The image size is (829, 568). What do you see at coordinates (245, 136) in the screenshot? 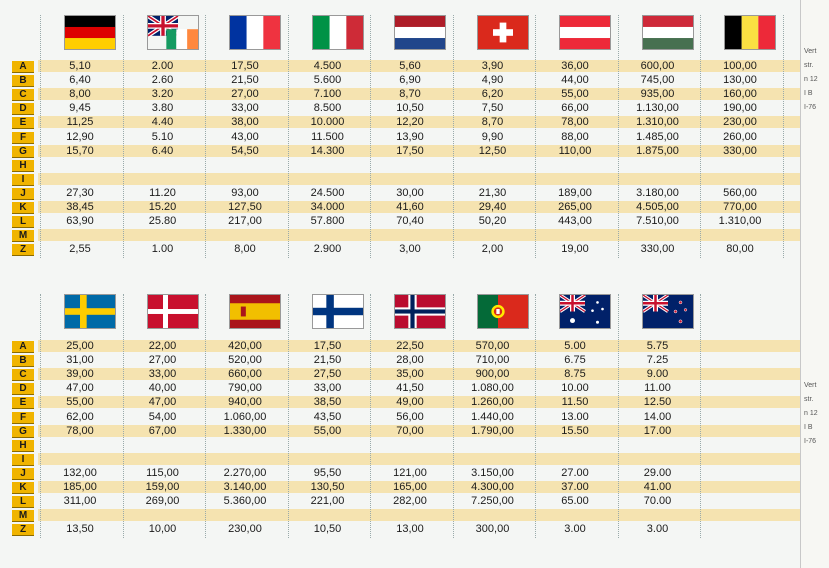
I see `price-cell: 43,00` at bounding box center [245, 136].